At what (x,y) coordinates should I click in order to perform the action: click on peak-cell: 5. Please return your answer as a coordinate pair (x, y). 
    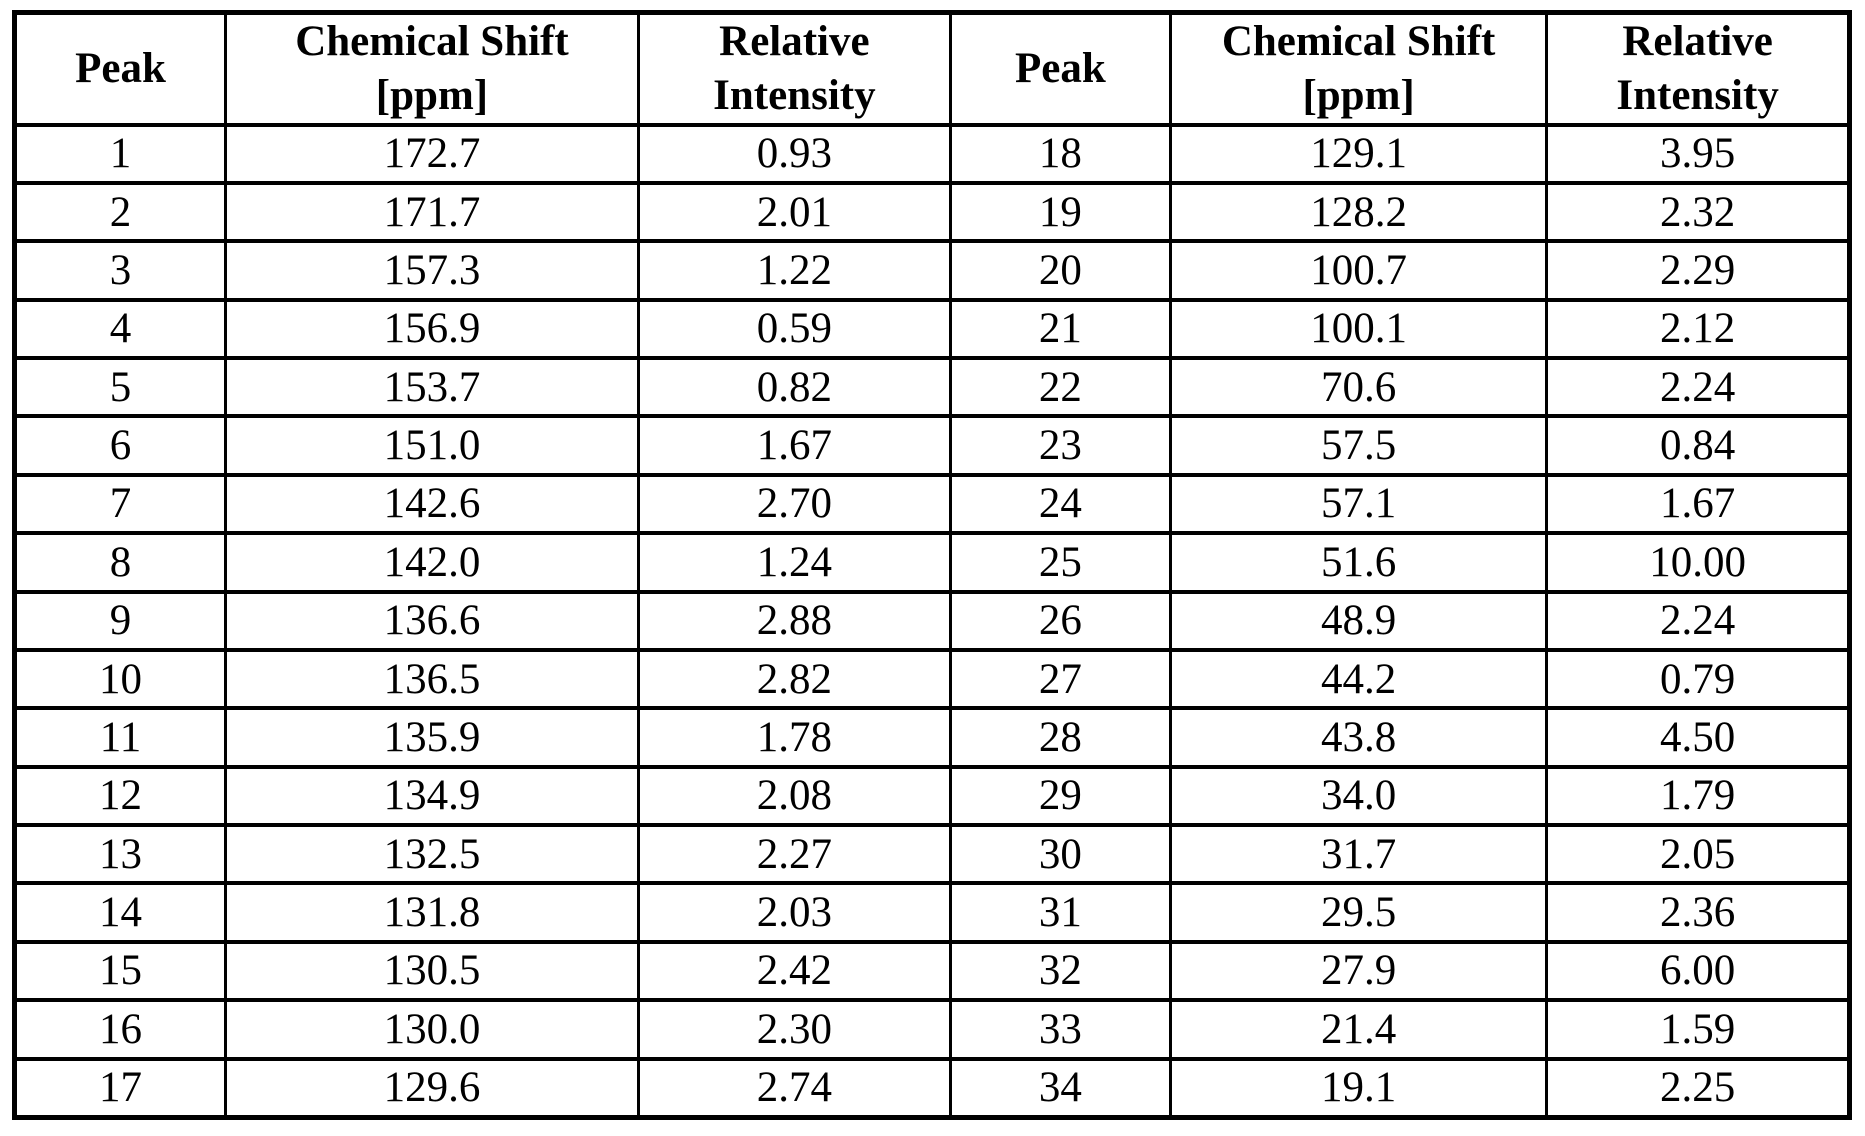
    Looking at the image, I should click on (120, 387).